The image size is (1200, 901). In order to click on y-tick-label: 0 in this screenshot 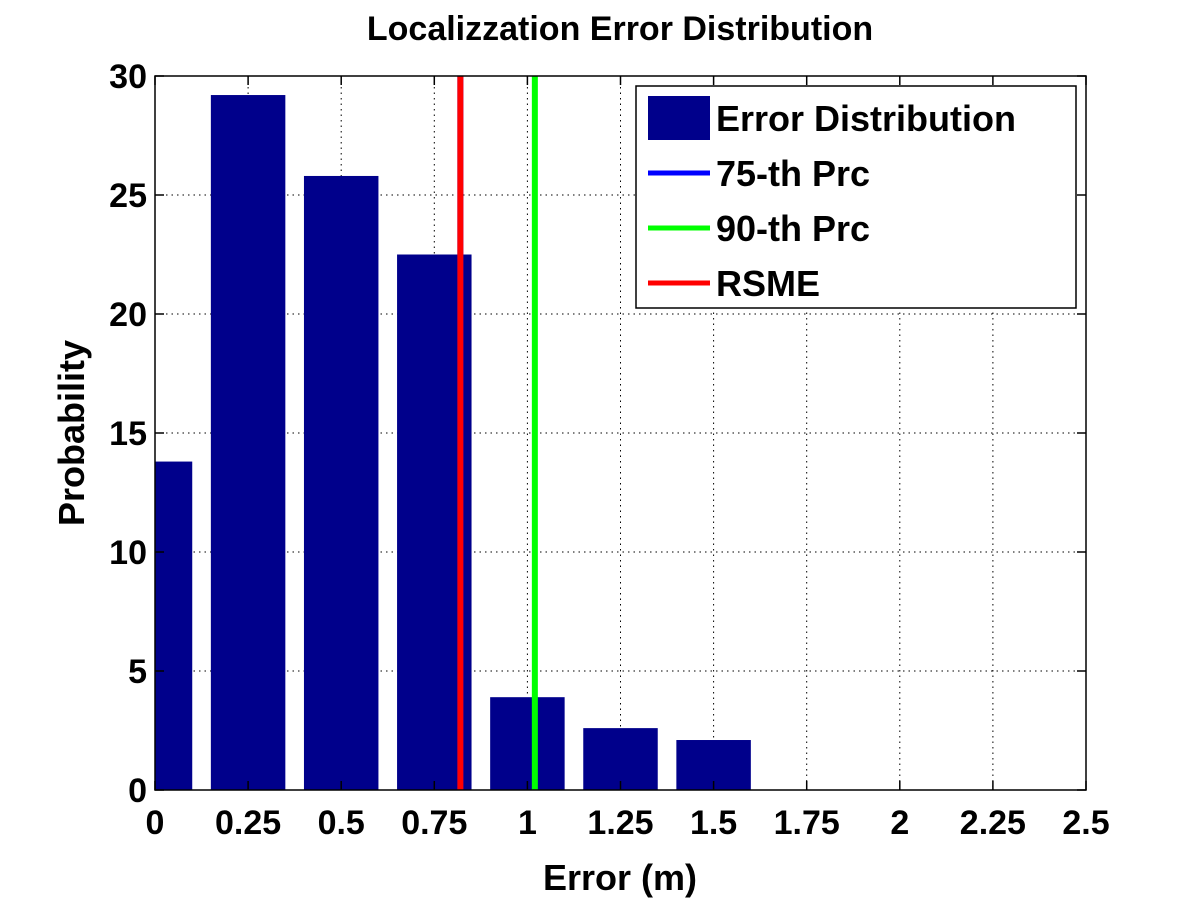, I will do `click(137, 791)`.